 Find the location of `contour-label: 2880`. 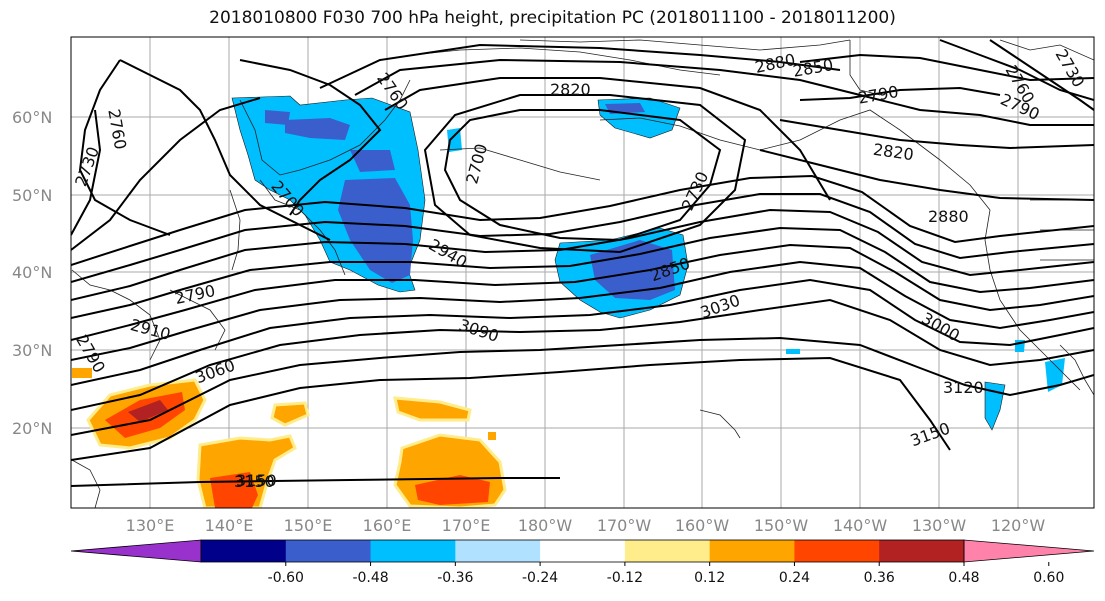

contour-label: 2880 is located at coordinates (948, 216).